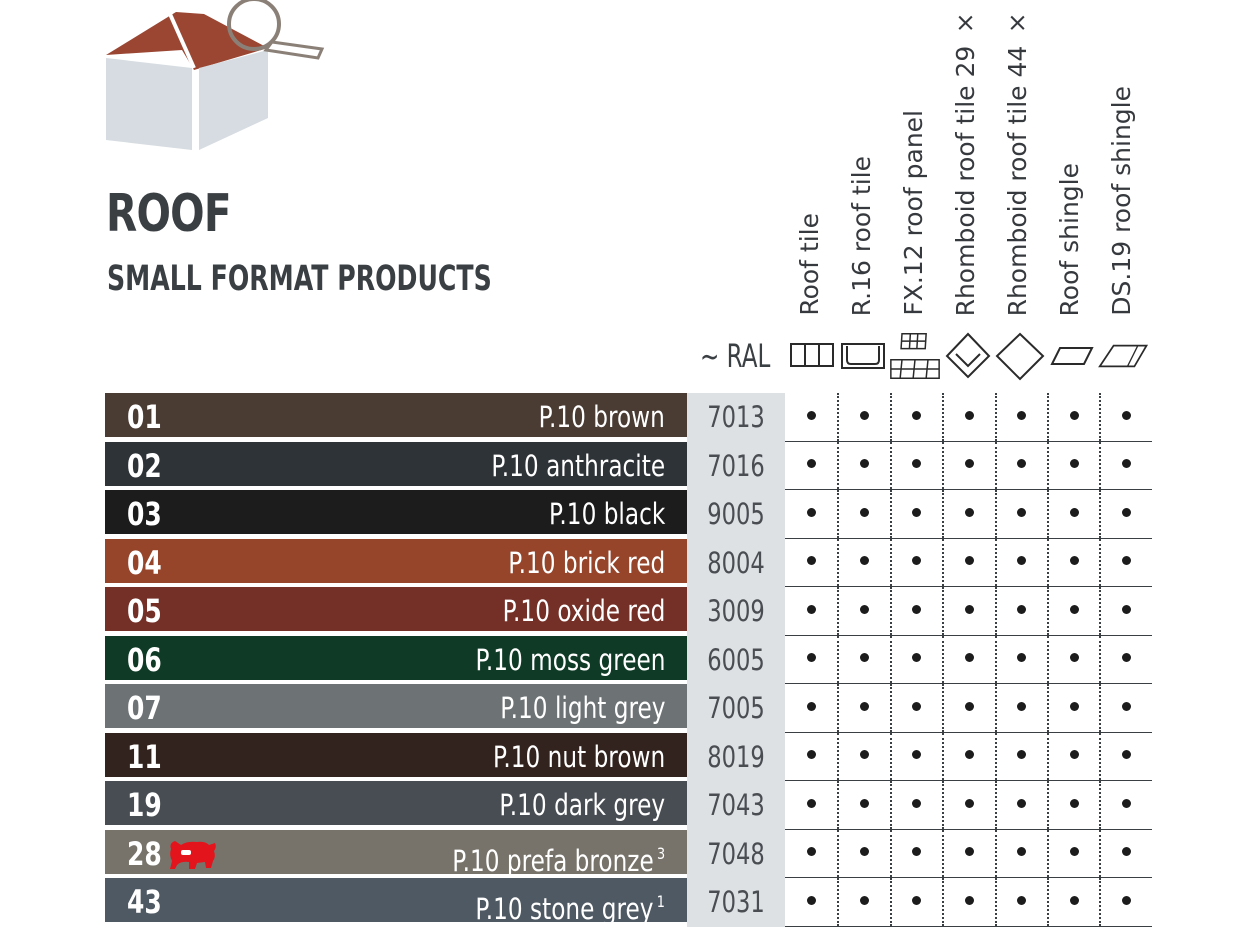 The image size is (1250, 936). What do you see at coordinates (607, 514) in the screenshot?
I see `color-name: P.10 black` at bounding box center [607, 514].